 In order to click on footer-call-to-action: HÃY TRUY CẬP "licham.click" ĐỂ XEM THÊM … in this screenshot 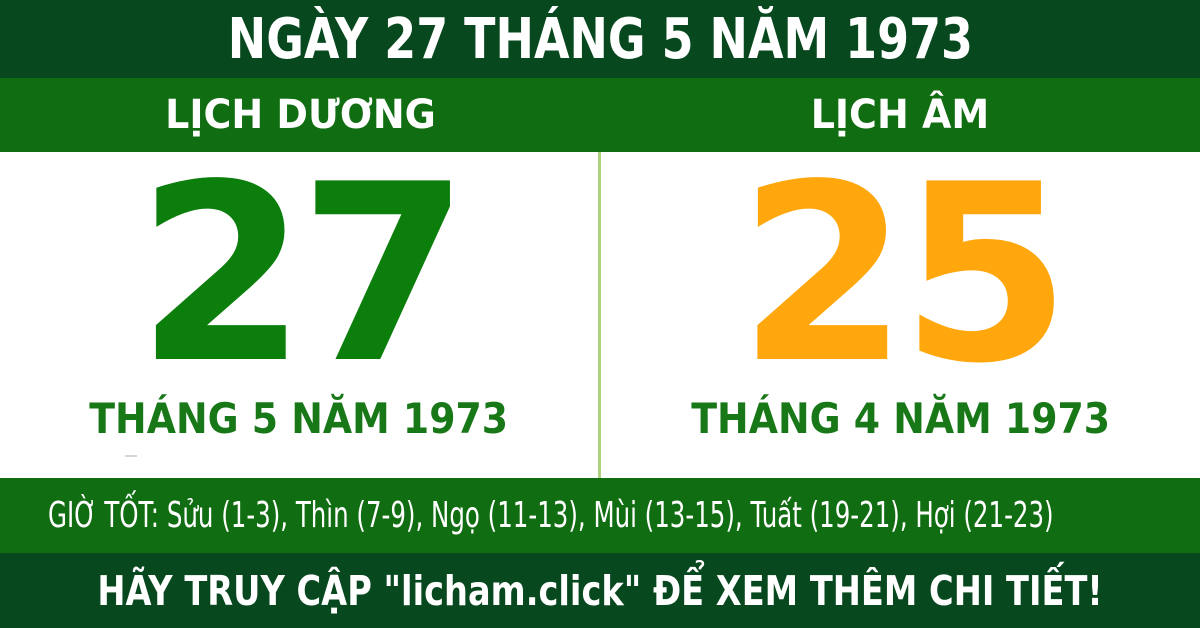, I will do `click(600, 590)`.